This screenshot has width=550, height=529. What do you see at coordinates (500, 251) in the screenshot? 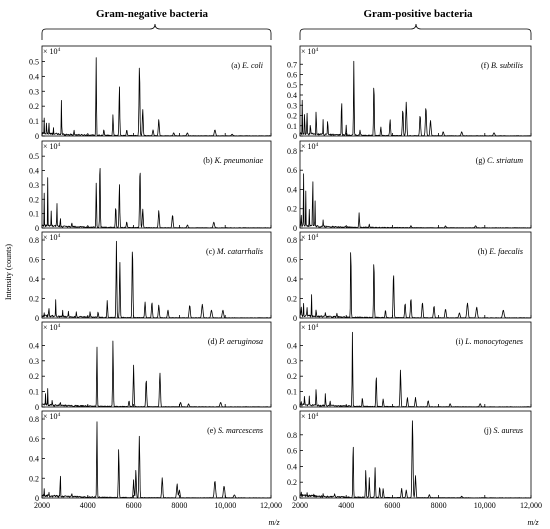
I see `panel-label: (h) E. faecalis` at bounding box center [500, 251].